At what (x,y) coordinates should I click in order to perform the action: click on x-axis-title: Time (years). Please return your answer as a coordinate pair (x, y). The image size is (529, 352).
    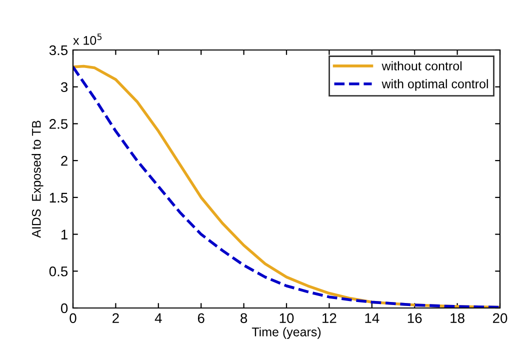
    Looking at the image, I should click on (286, 333).